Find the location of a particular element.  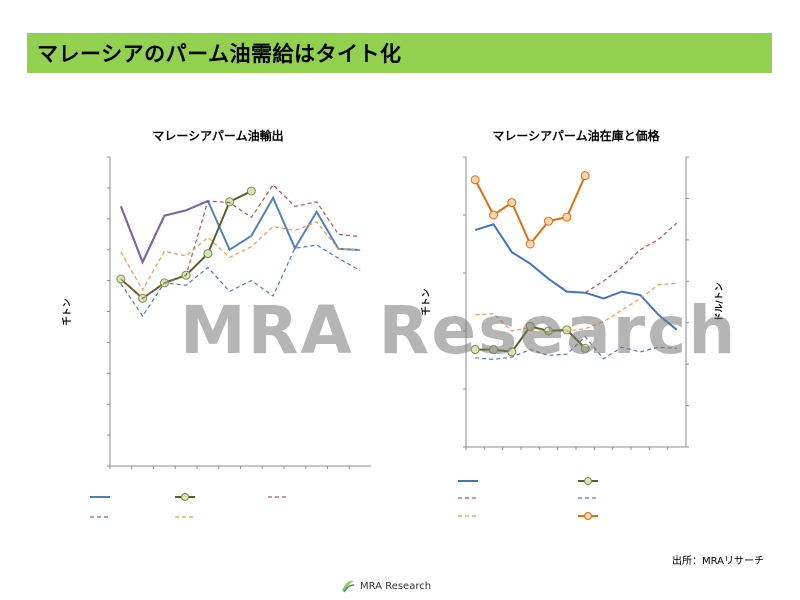

mra-logo-icon is located at coordinates (348, 586).